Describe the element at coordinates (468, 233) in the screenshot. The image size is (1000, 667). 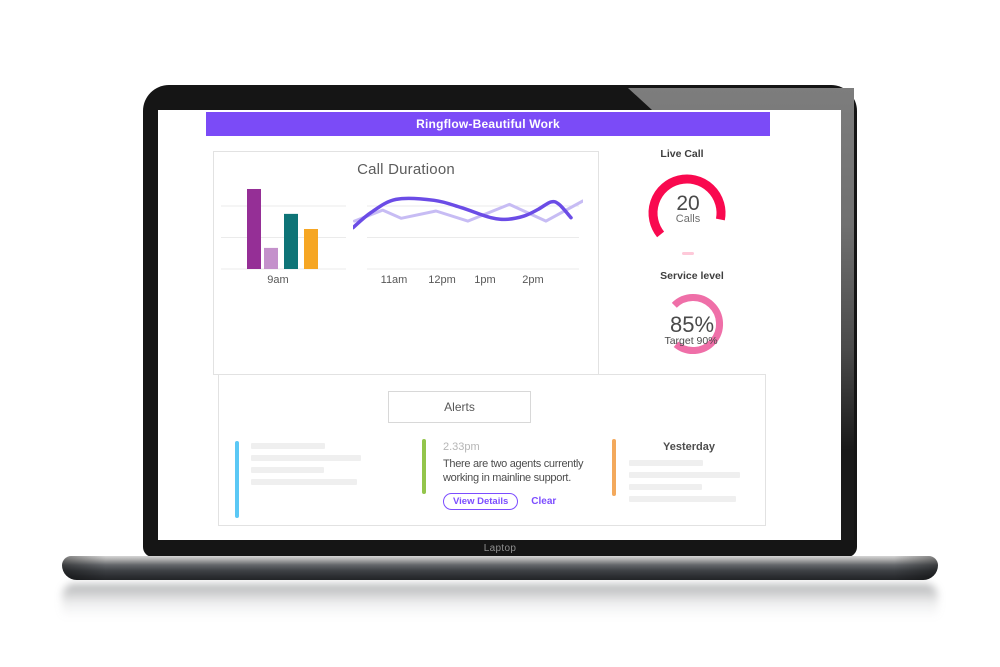
I see `line-chart-svg` at that location.